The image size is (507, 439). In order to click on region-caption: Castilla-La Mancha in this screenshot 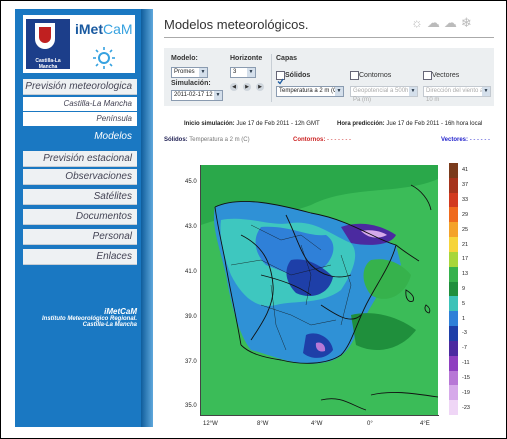, I will do `click(48, 64)`.